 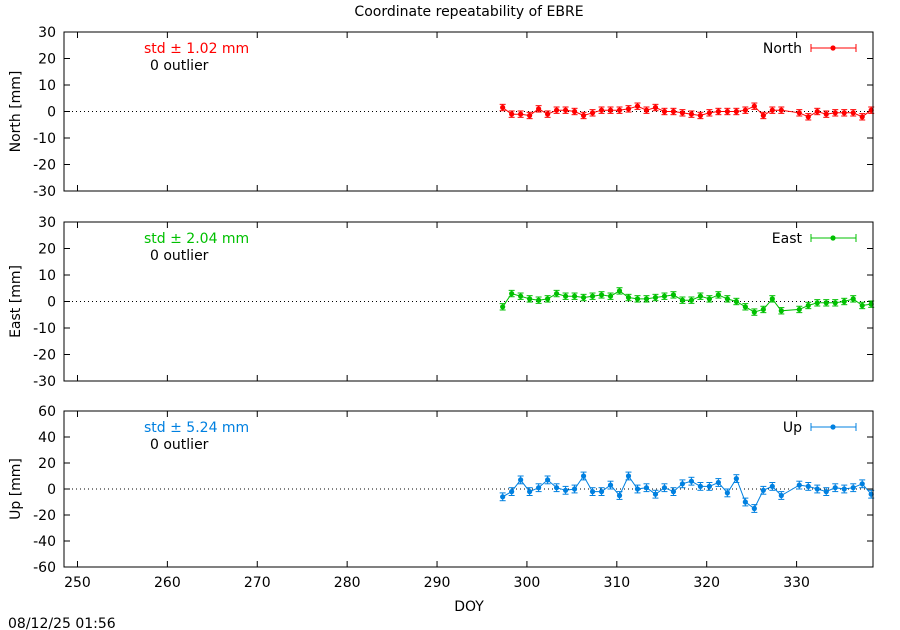 What do you see at coordinates (787, 239) in the screenshot?
I see `legend-label: East` at bounding box center [787, 239].